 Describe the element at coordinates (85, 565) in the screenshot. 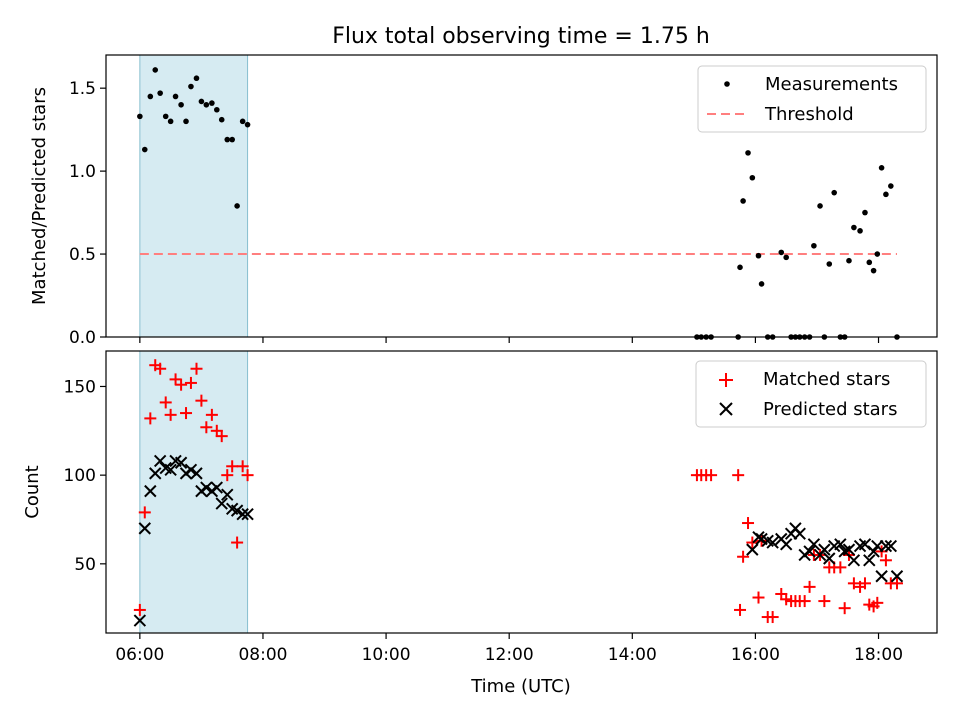

I see `y-tick-label: 50` at that location.